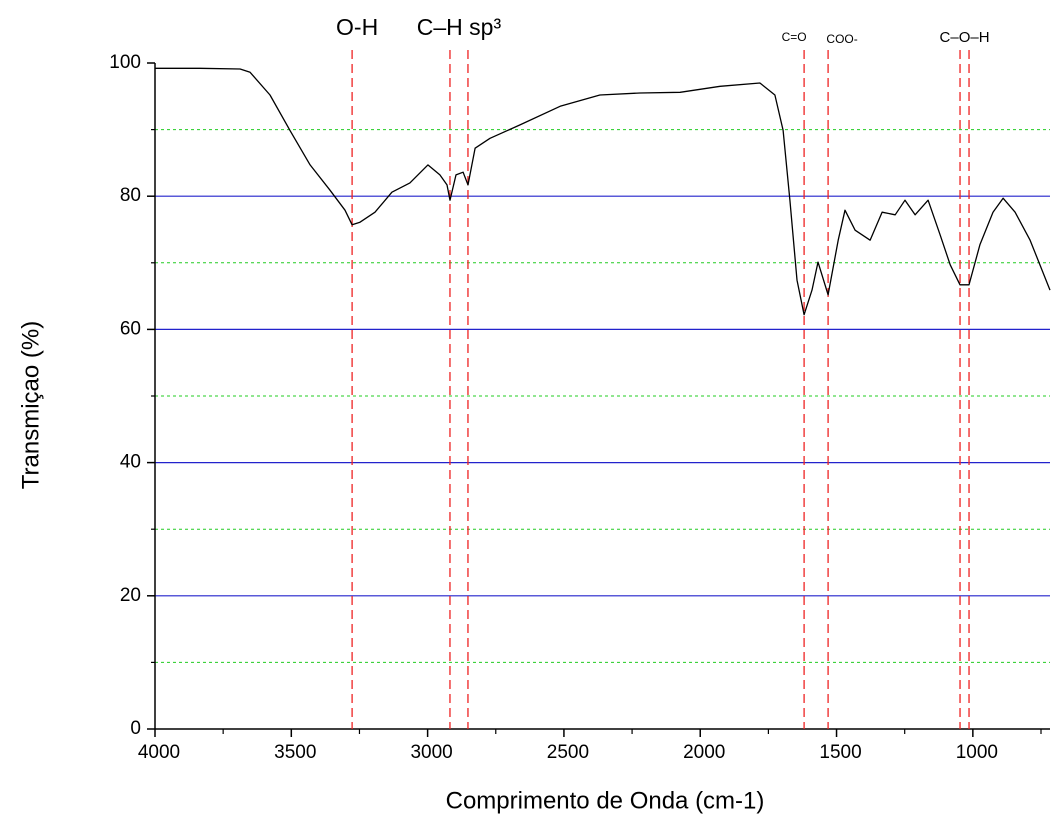 The height and width of the screenshot is (832, 1052). What do you see at coordinates (357, 27) in the screenshot?
I see `peak-label: O-H` at bounding box center [357, 27].